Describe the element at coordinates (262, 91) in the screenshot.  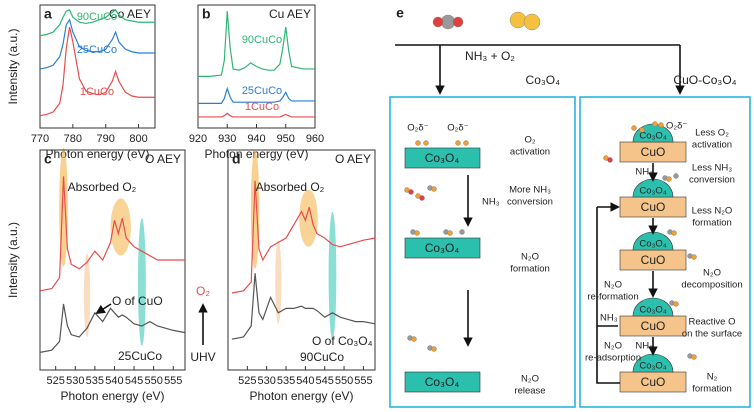
I see `series-label: 25CuCo` at that location.